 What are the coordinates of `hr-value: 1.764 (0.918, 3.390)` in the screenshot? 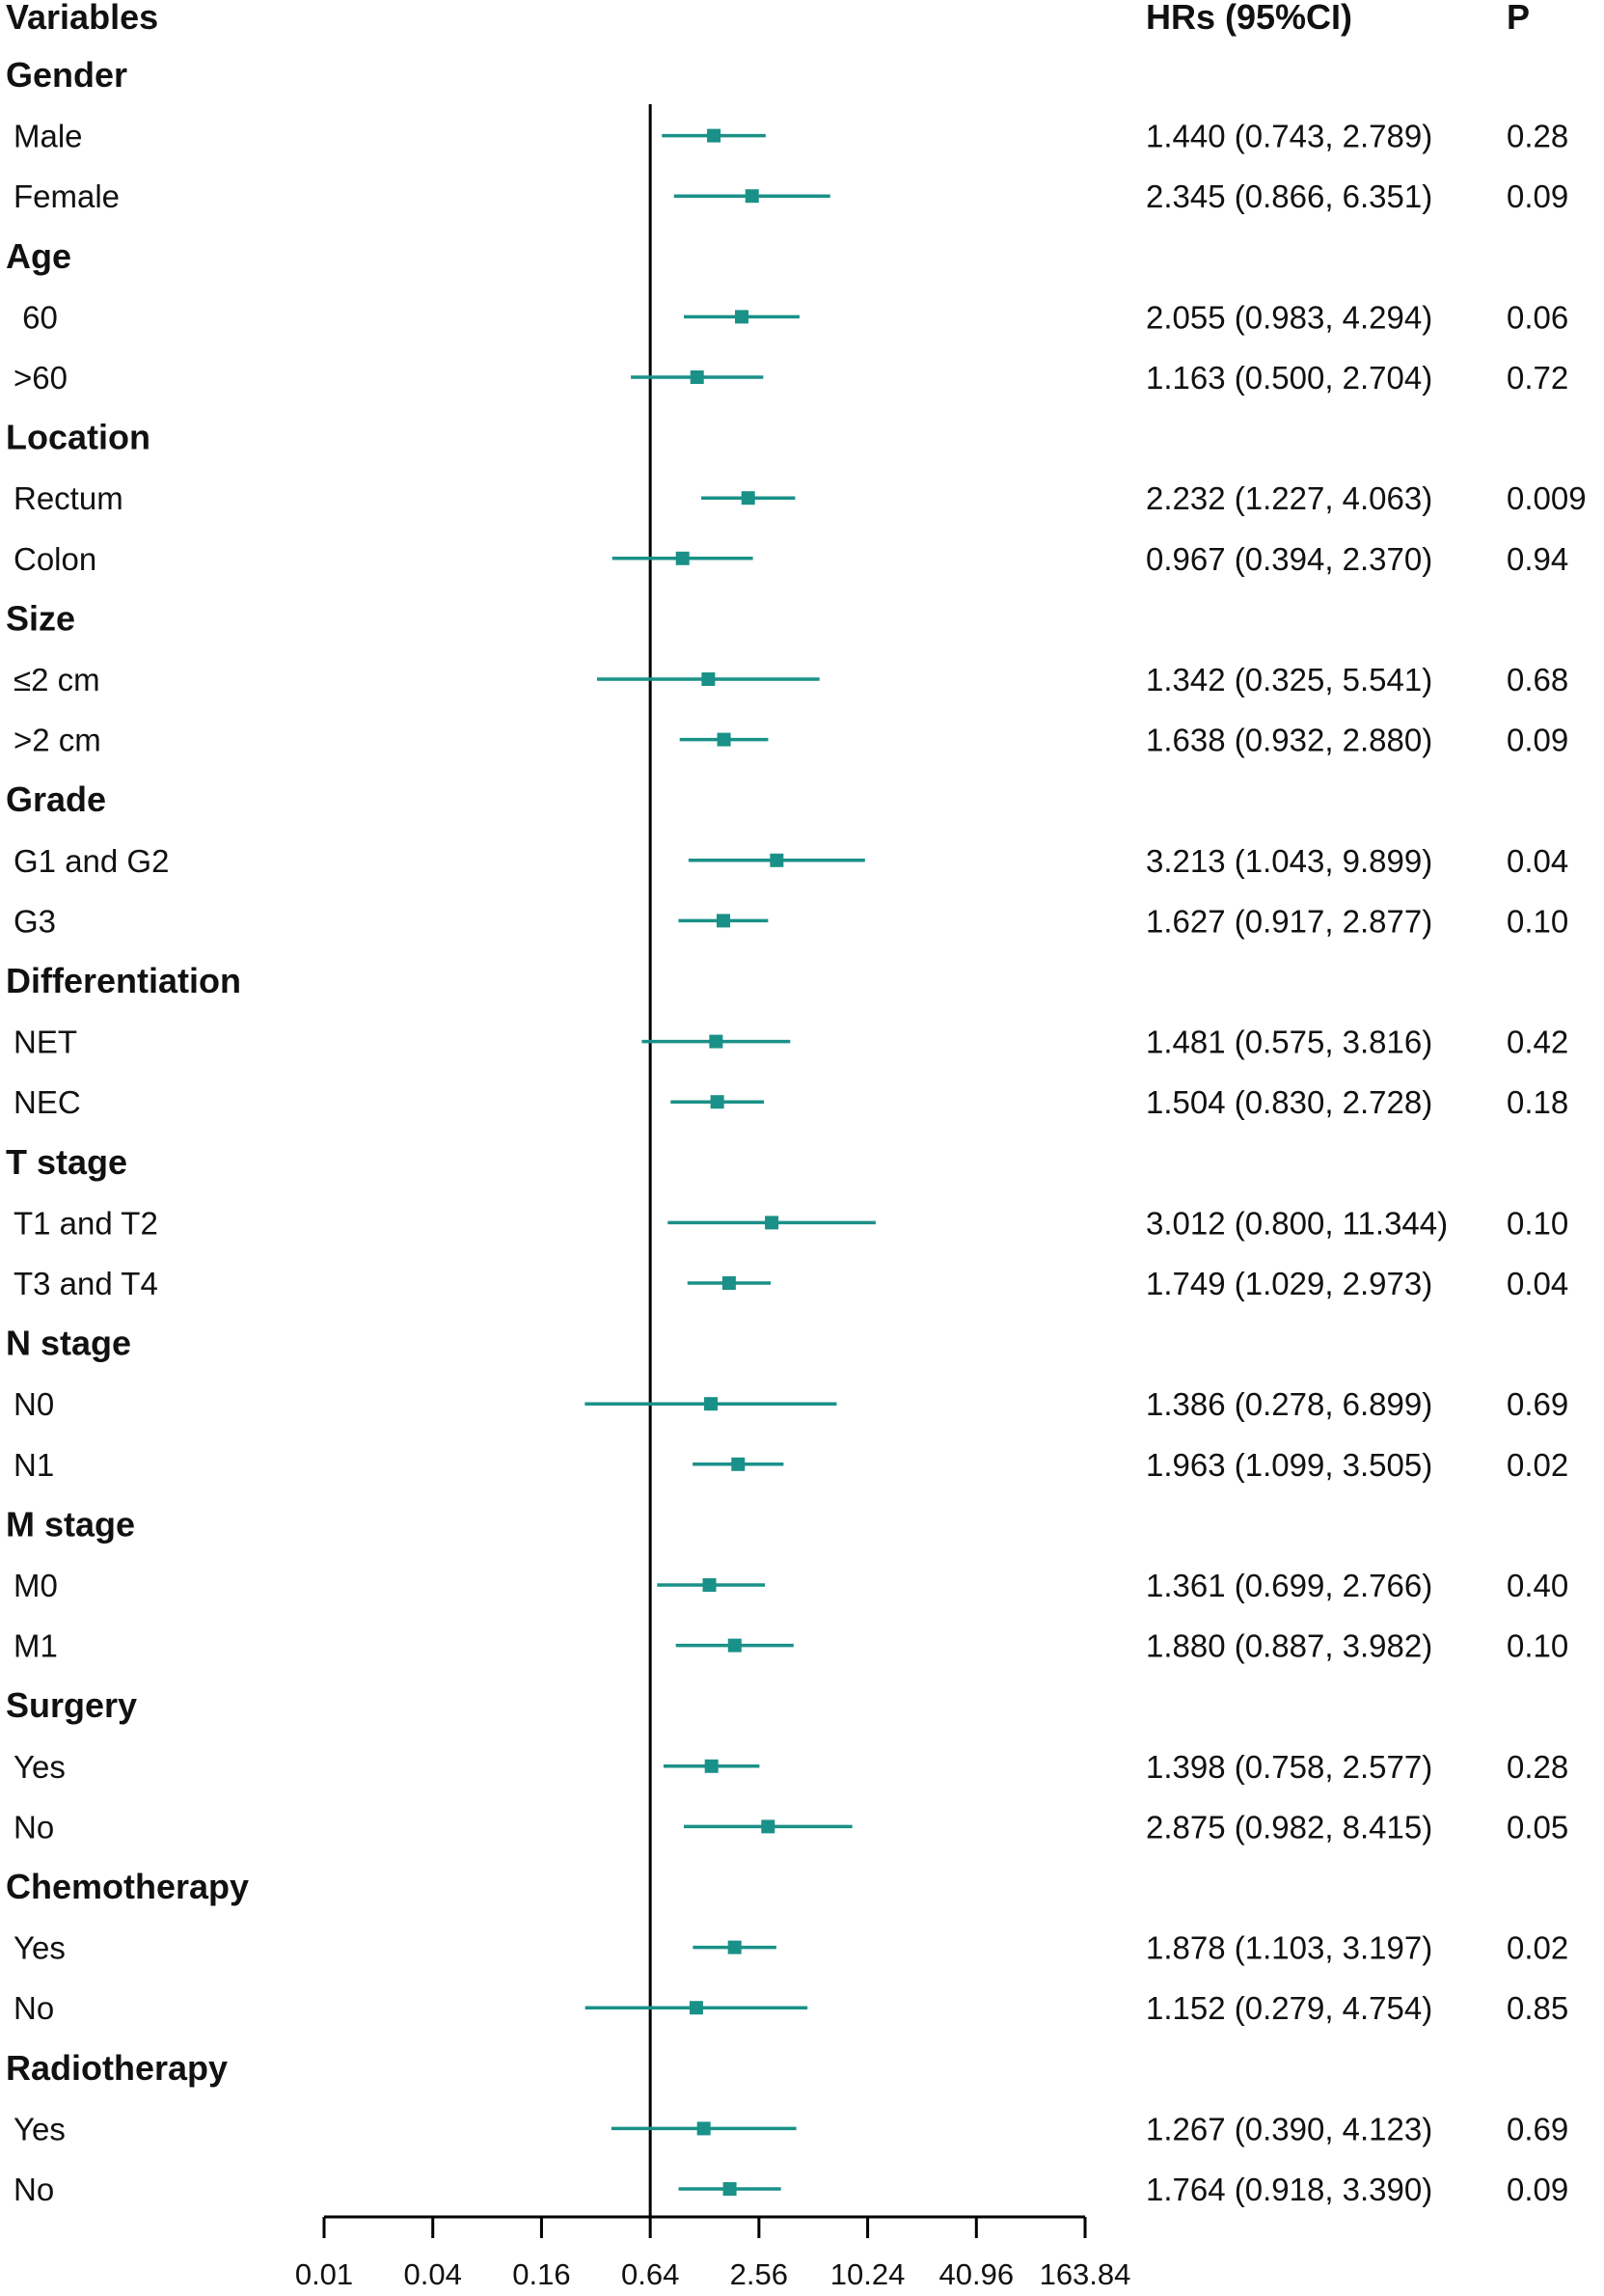 It's located at (1289, 2189).